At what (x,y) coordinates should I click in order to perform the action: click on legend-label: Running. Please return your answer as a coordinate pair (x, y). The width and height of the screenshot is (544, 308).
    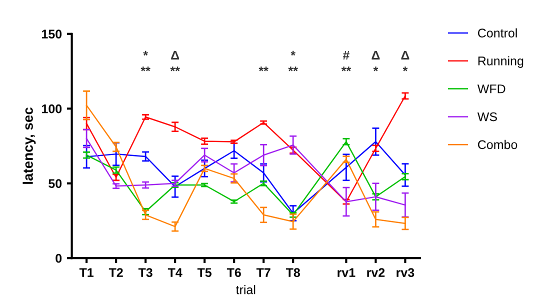
    Looking at the image, I should click on (501, 62).